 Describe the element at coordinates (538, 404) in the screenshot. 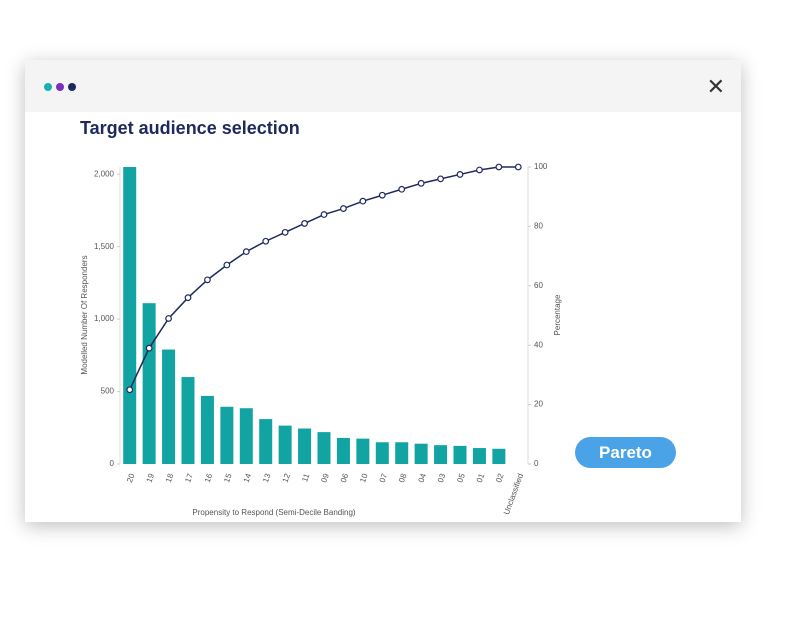

I see `y2-tick-label: 20` at that location.